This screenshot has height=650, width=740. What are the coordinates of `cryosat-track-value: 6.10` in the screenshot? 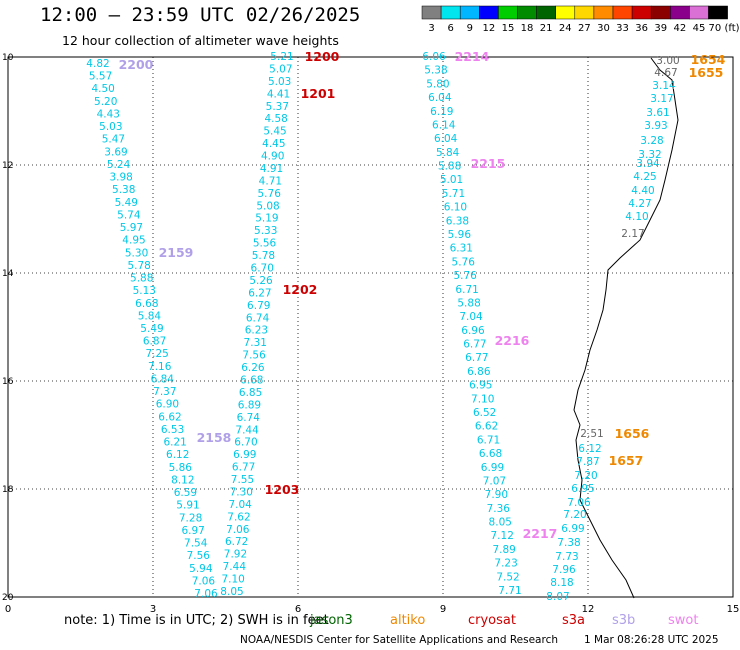 It's located at (455, 208).